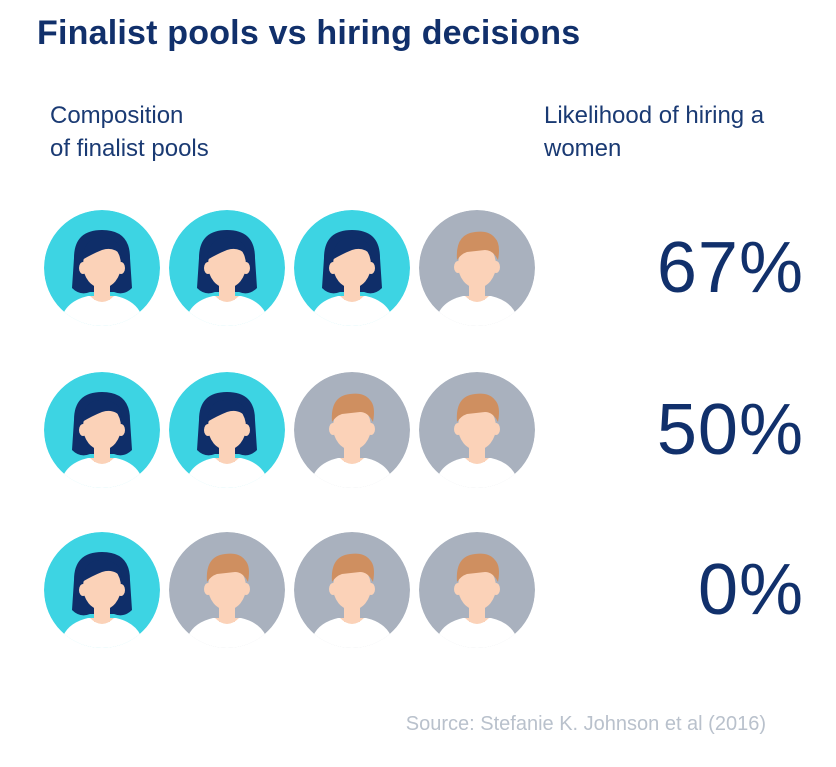 The width and height of the screenshot is (836, 767). What do you see at coordinates (583, 148) in the screenshot?
I see `column-header-likelihood-line2: women` at bounding box center [583, 148].